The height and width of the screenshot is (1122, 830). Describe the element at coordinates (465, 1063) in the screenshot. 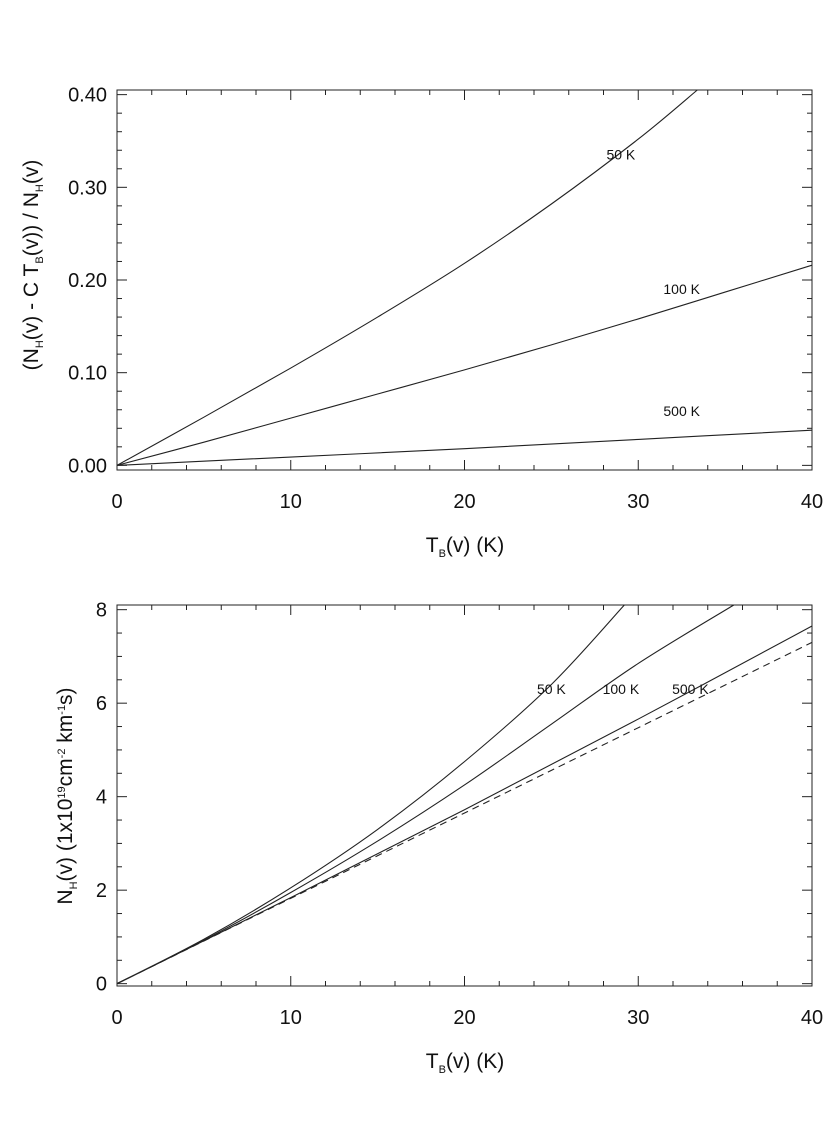

I see `bottom-x-axis-title: TB(v) (K)` at that location.